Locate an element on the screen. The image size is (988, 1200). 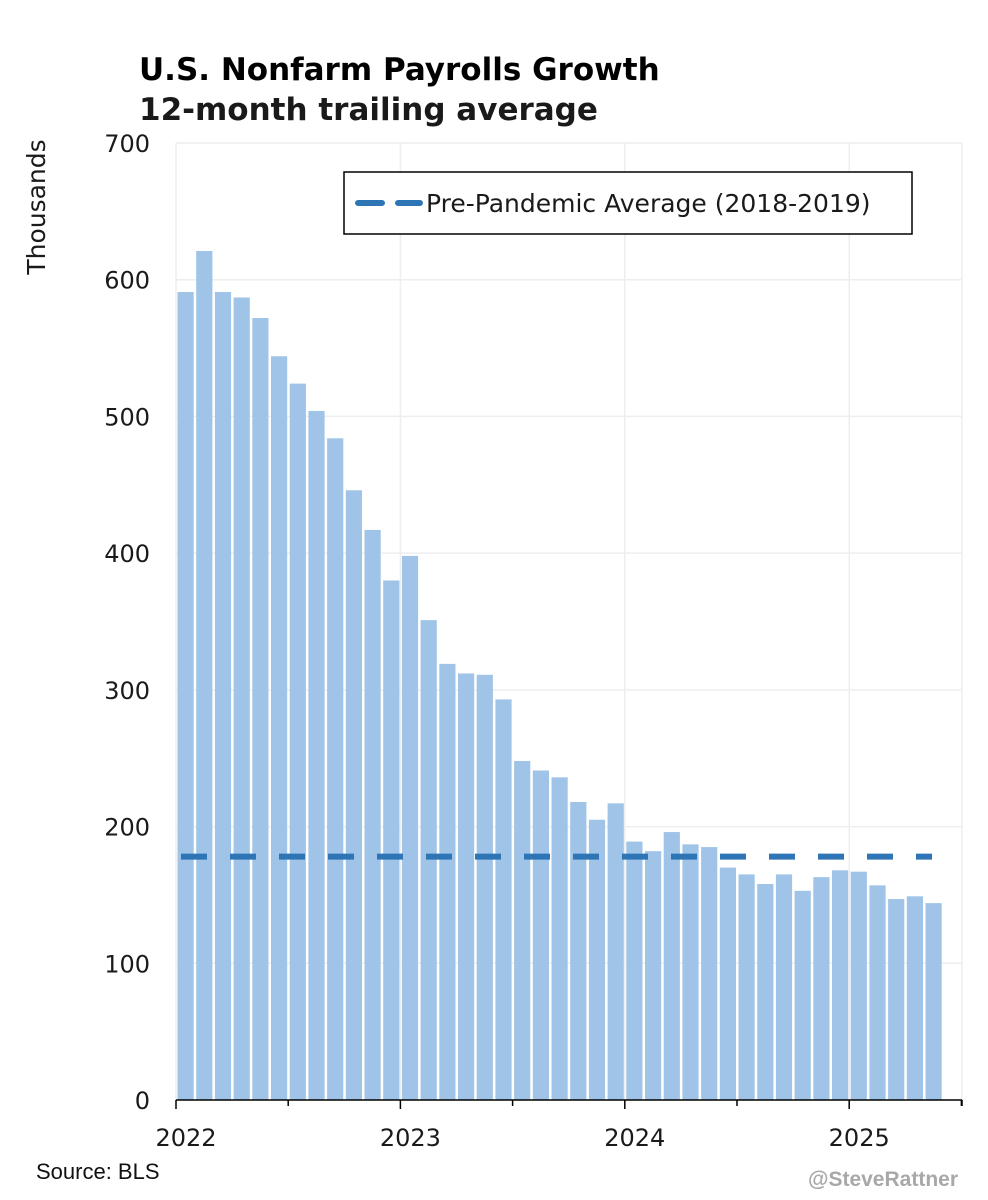
y-axis-title: Thousands is located at coordinates (36, 207).